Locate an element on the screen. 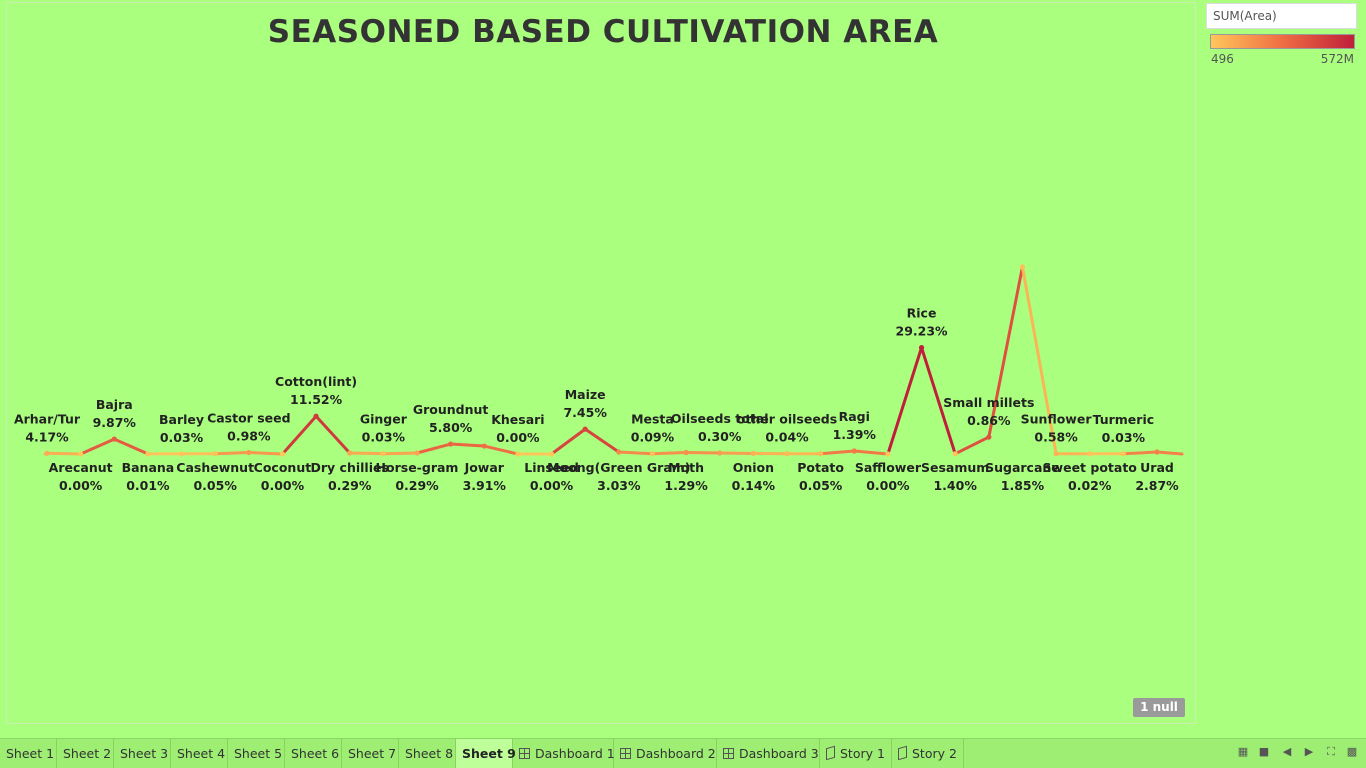  tab-dashboard-1: Dashboard 1 is located at coordinates (564, 753).